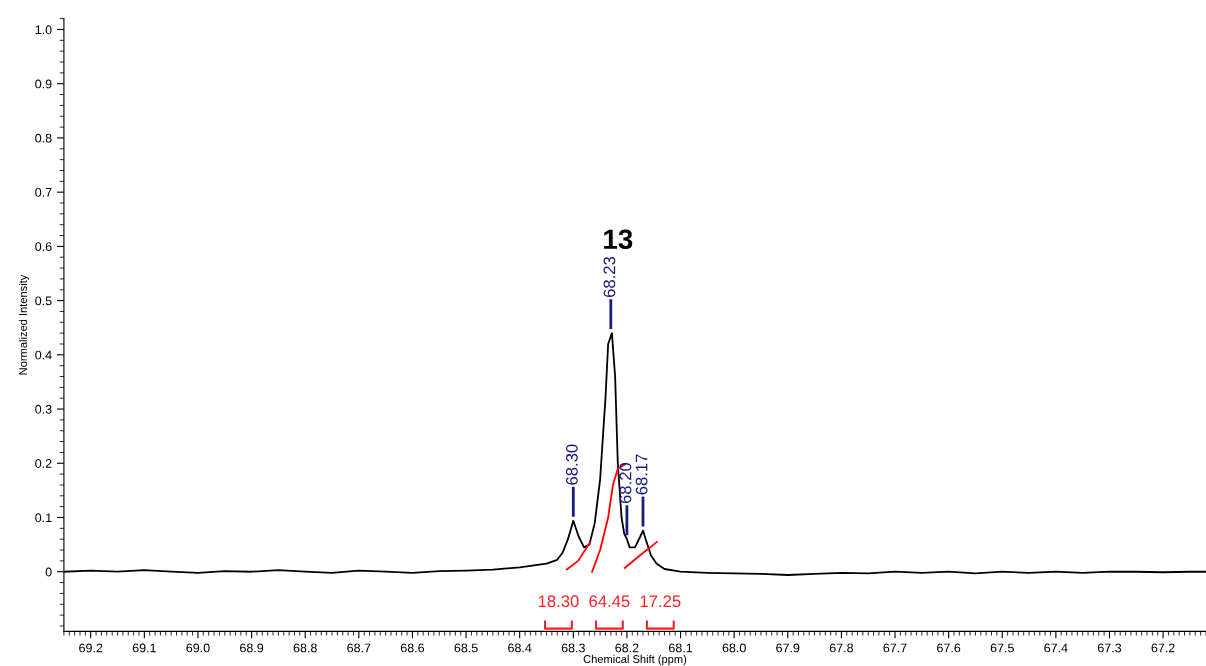 The width and height of the screenshot is (1206, 666). I want to click on x-tick-label: 67.2, so click(1163, 648).